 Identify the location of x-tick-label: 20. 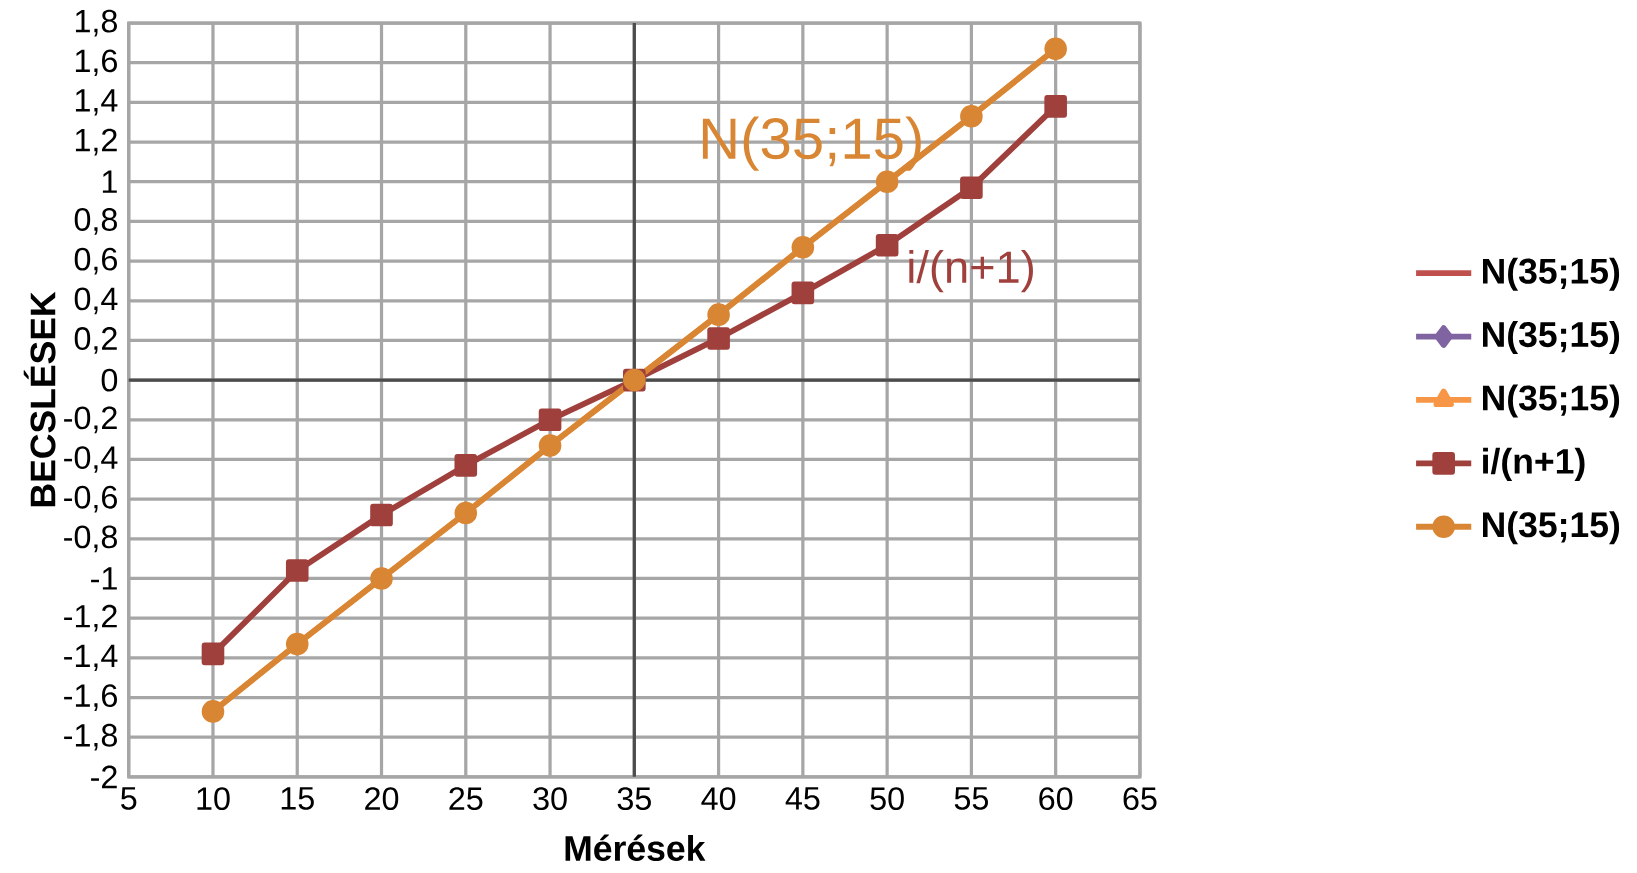
(382, 799).